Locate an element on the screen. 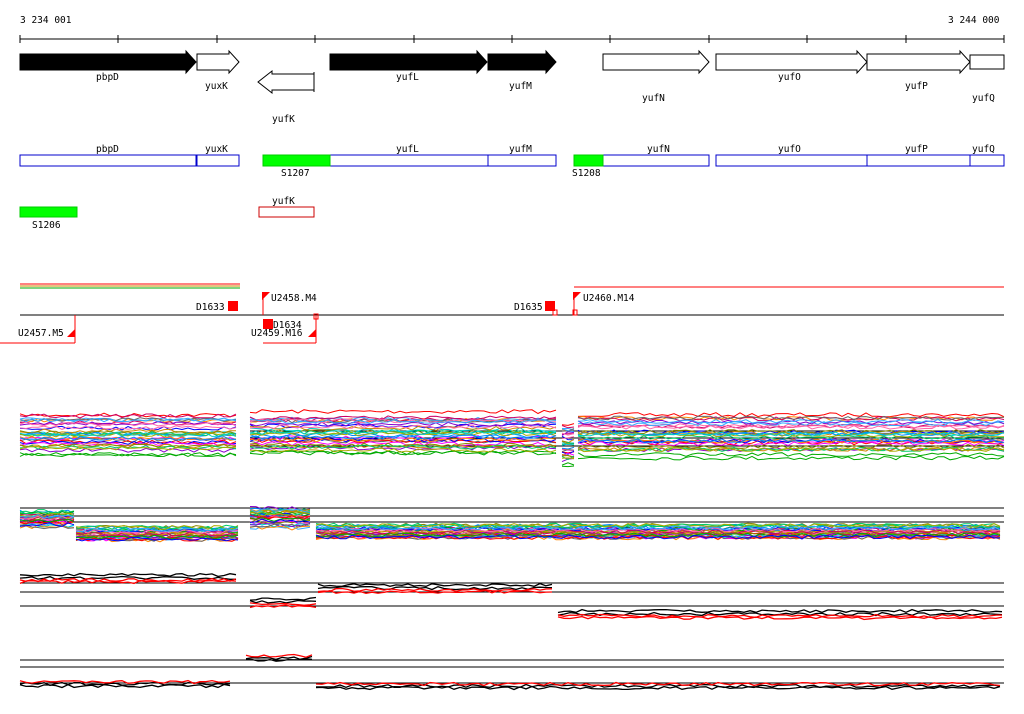  annotation-yufQ: yufQ is located at coordinates (987, 155).